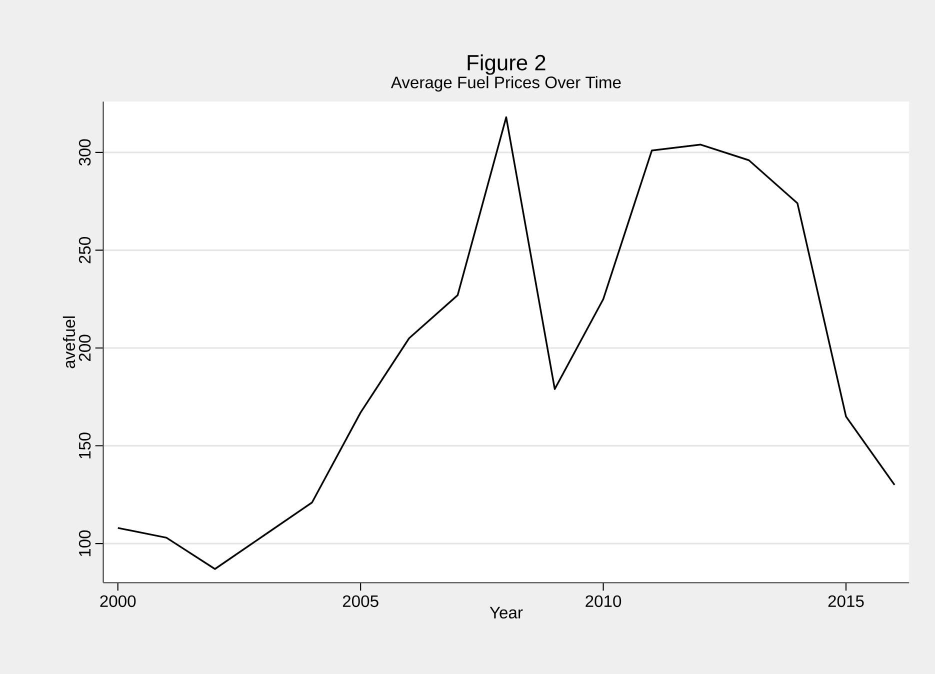 The image size is (935, 674). I want to click on y-axis-title: avefuel, so click(69, 342).